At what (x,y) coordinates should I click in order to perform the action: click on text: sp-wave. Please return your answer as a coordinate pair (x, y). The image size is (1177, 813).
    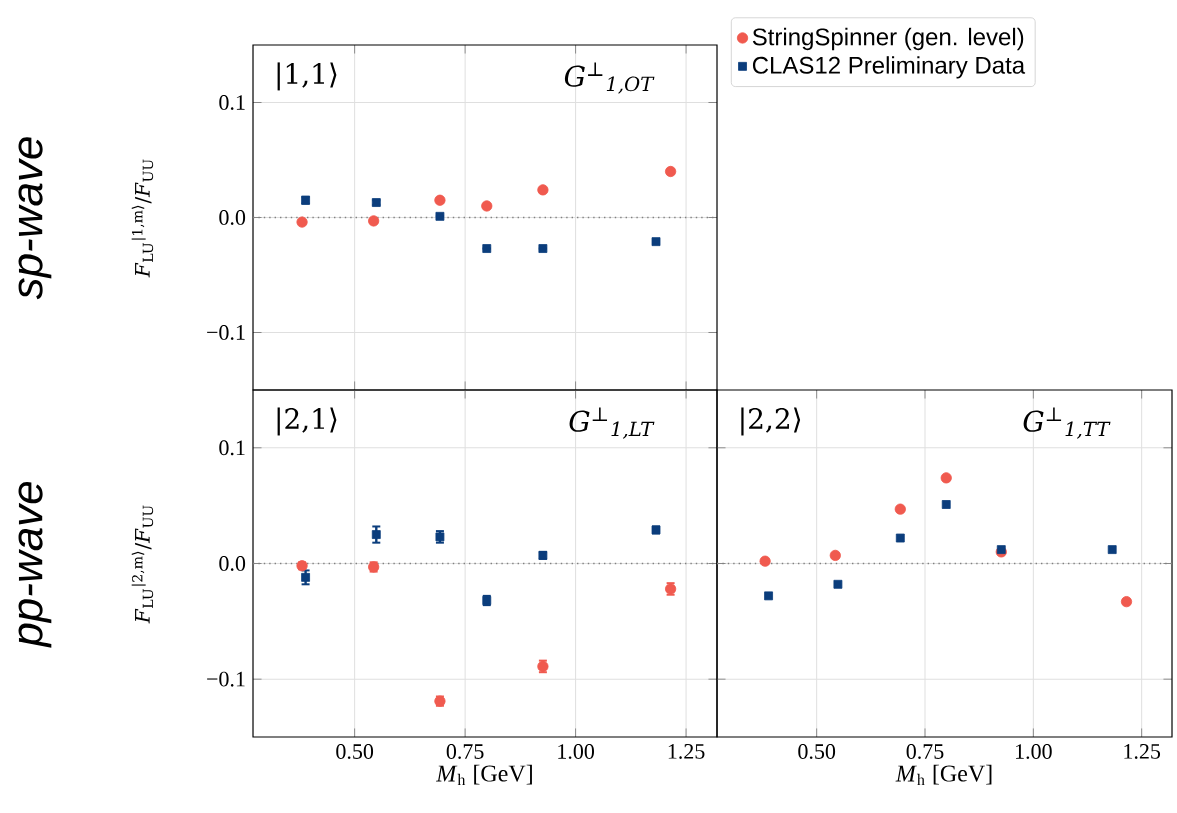
    Looking at the image, I should click on (35, 218).